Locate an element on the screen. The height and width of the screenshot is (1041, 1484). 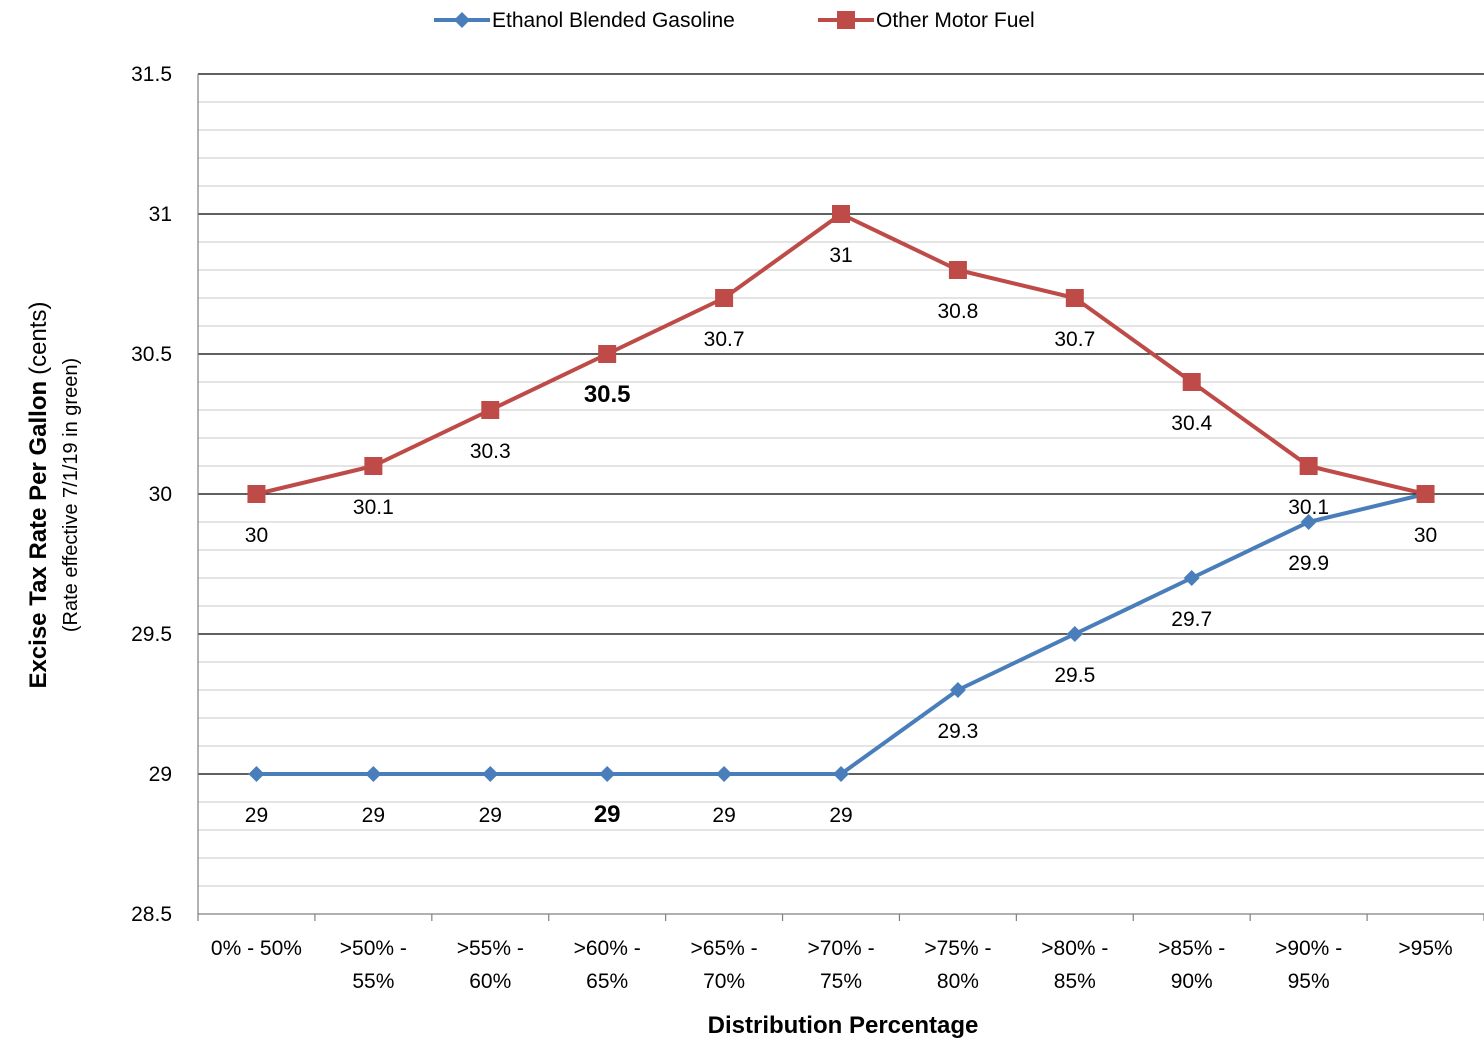
x-tick-label-line: >60% - is located at coordinates (607, 948).